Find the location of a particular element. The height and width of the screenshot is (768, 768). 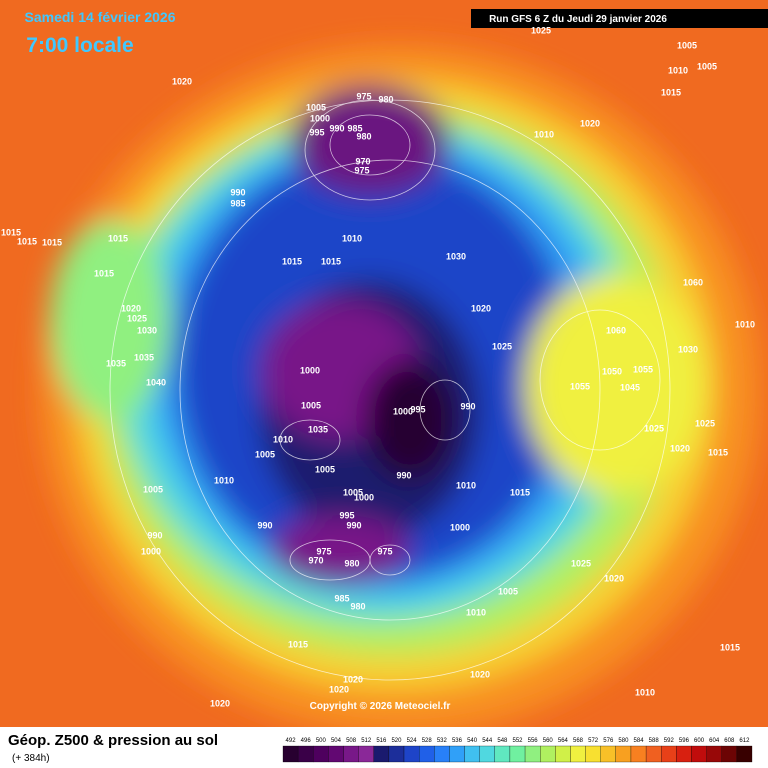

colorbar-label: 596 is located at coordinates (684, 741).